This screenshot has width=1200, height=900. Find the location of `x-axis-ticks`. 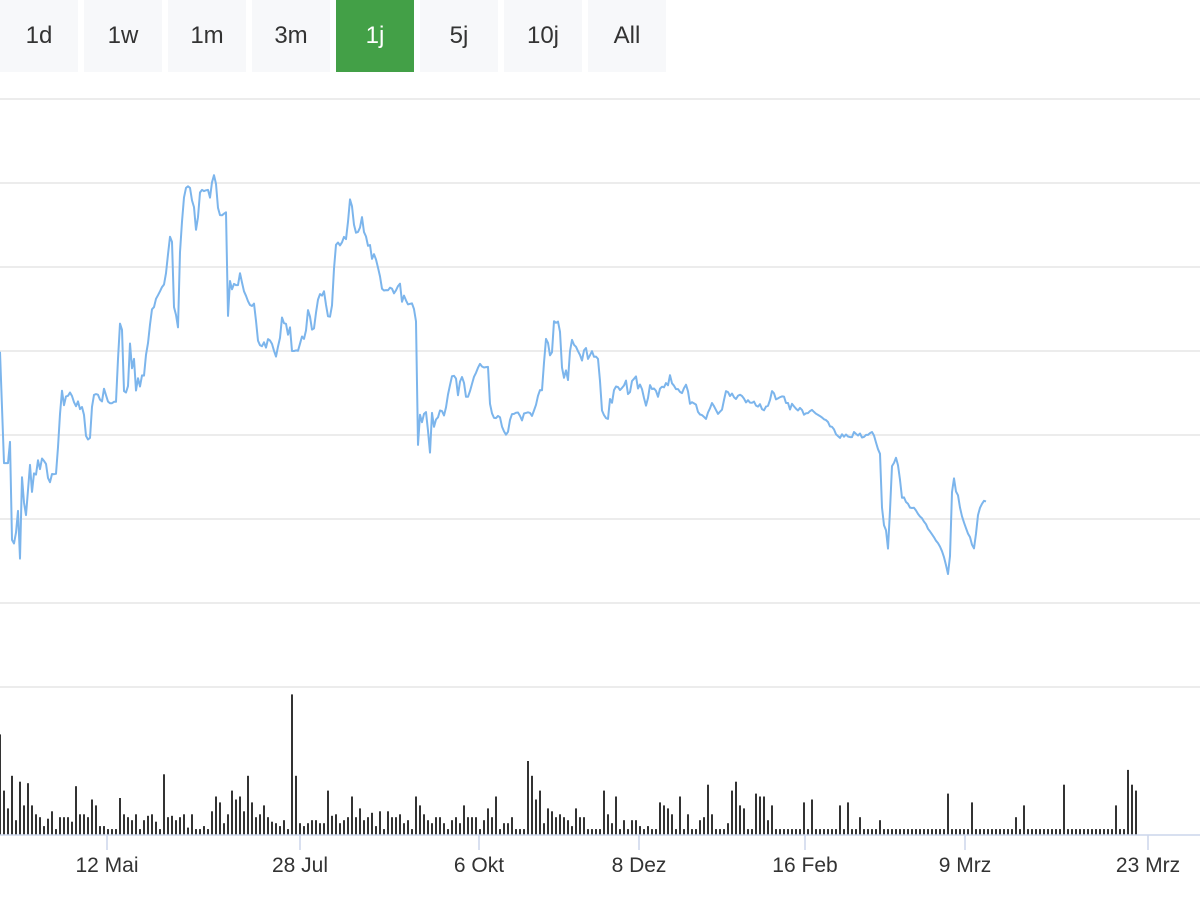

x-axis-ticks is located at coordinates (627, 842).